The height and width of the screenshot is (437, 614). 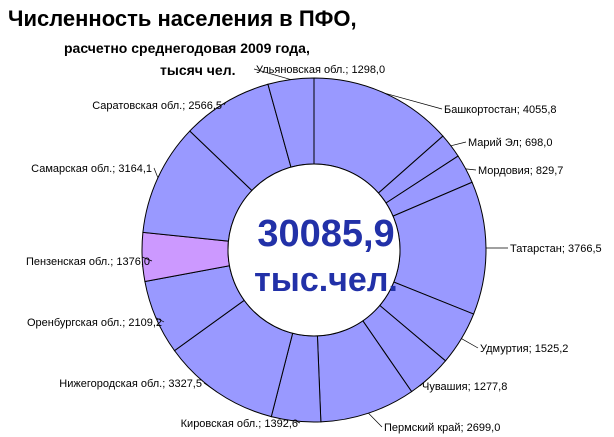 I want to click on leader-line-пермский-край, so click(x=375, y=420).